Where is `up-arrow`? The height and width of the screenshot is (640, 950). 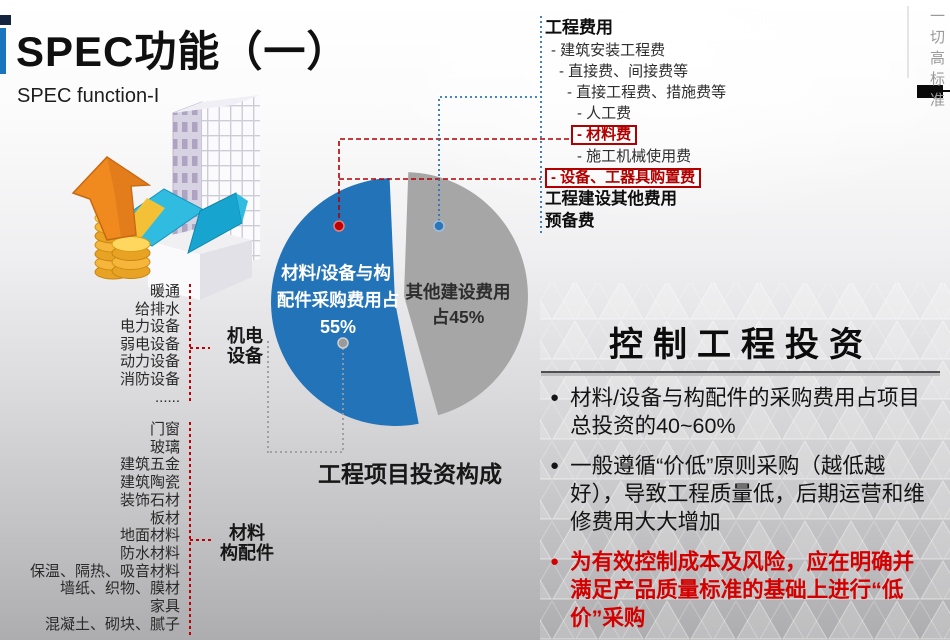 up-arrow is located at coordinates (111, 198).